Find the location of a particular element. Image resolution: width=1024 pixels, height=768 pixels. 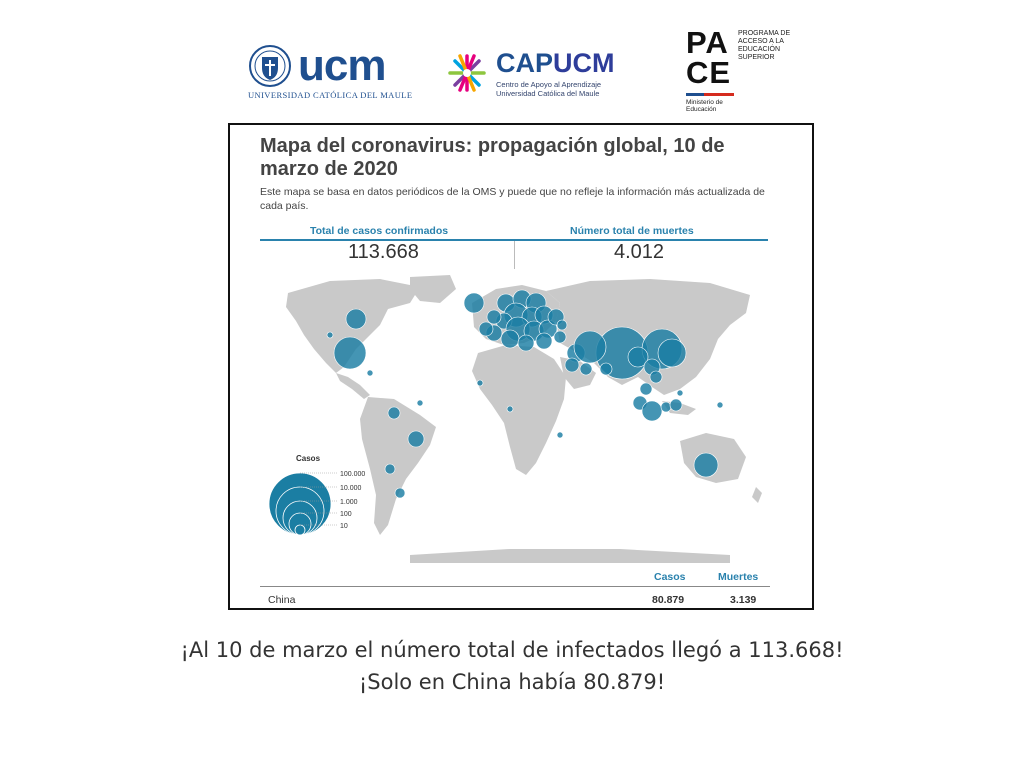

total-cases-value: 113.668 is located at coordinates (383, 252).